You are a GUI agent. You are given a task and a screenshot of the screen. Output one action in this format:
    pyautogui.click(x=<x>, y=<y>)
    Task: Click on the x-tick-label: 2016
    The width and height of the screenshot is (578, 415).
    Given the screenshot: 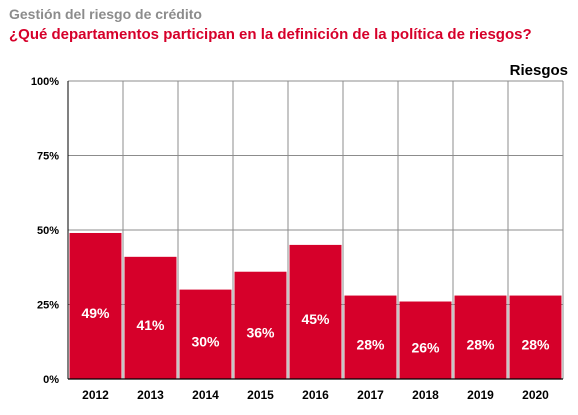 What is the action you would take?
    pyautogui.click(x=315, y=395)
    